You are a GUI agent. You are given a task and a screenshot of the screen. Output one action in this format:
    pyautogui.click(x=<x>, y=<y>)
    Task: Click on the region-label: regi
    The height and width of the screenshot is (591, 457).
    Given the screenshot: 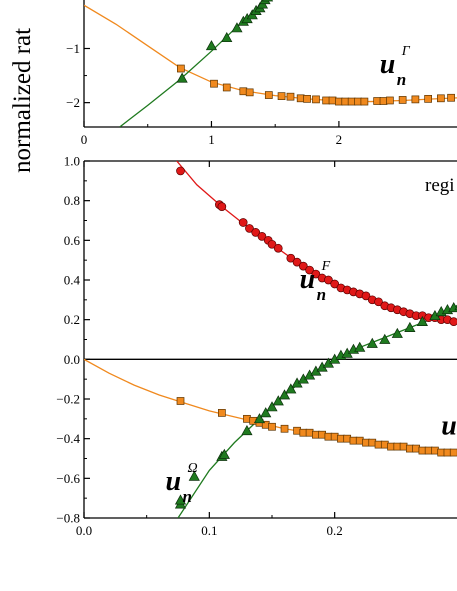 What is the action you would take?
    pyautogui.click(x=440, y=185)
    